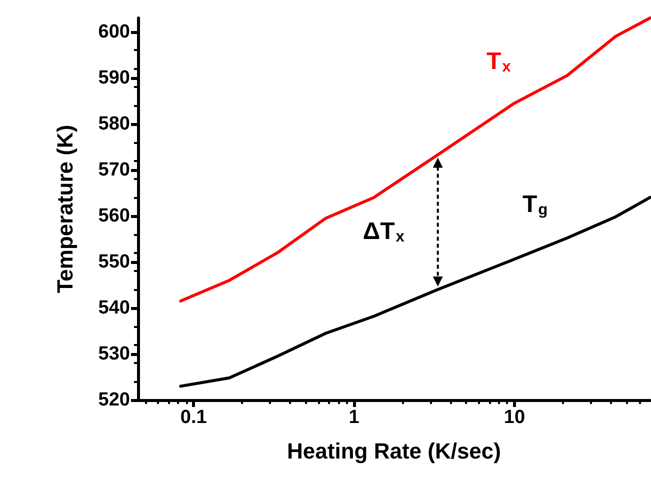 The height and width of the screenshot is (492, 651). I want to click on x-tick-label: 0.1, so click(194, 417).